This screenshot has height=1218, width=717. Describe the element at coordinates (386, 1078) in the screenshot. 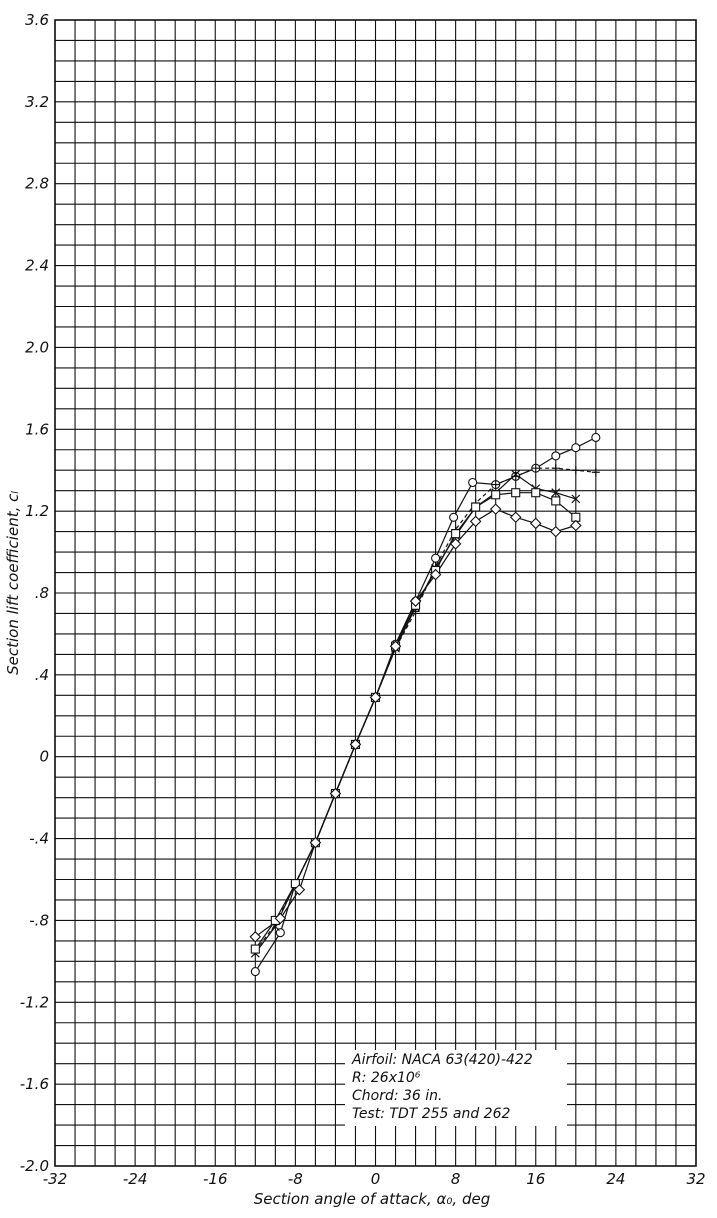

I see `annotation-line-reynolds: R: 26x10⁶` at that location.